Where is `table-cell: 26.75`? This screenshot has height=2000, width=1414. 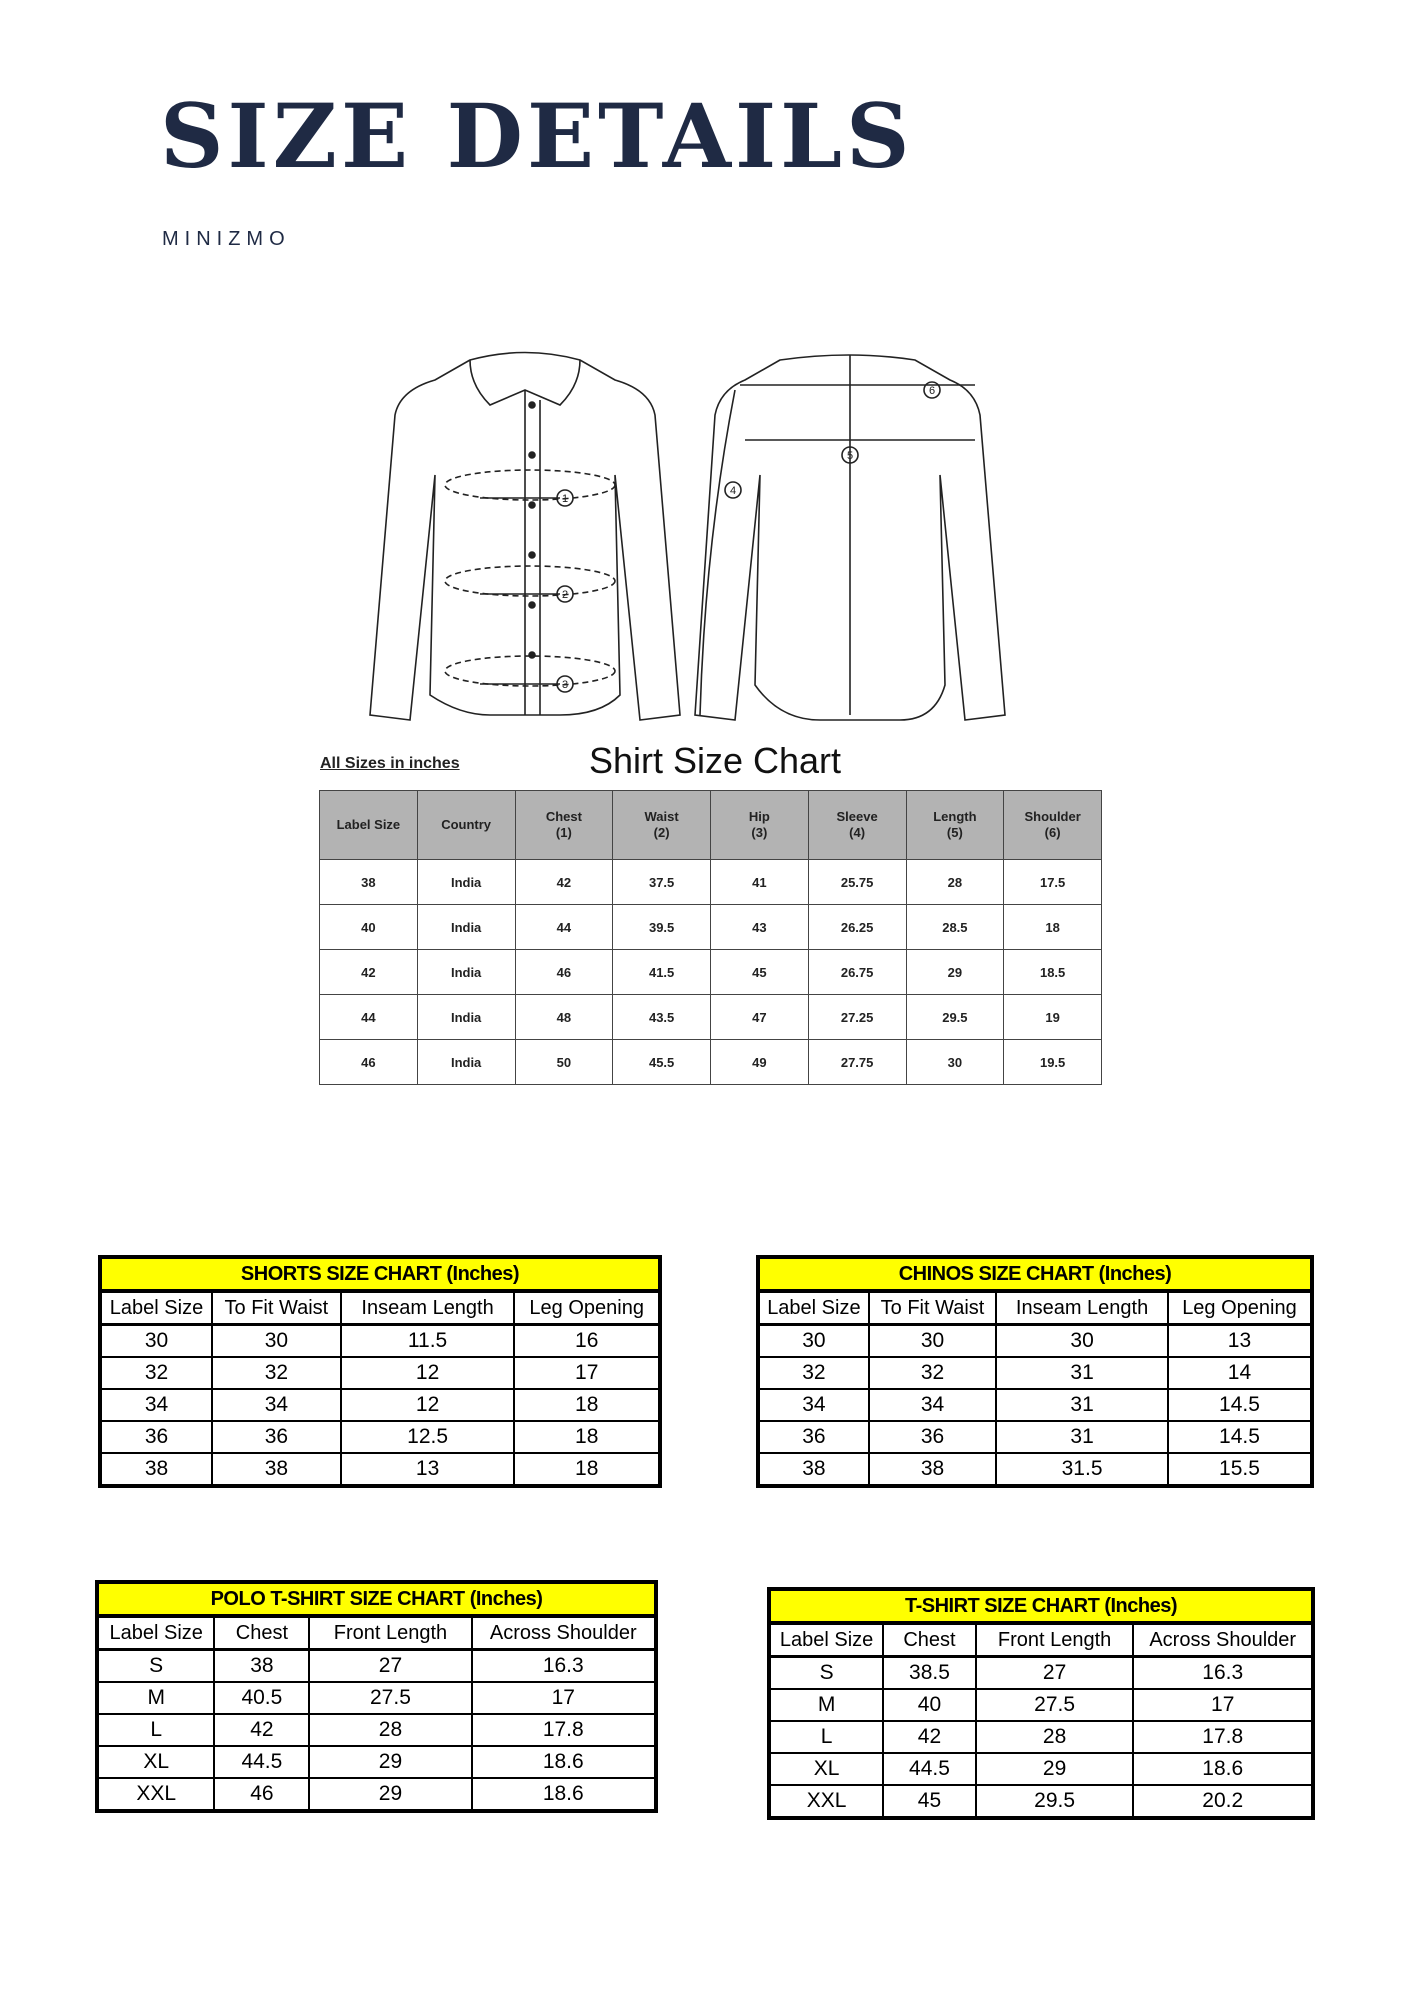 table-cell: 26.75 is located at coordinates (857, 972).